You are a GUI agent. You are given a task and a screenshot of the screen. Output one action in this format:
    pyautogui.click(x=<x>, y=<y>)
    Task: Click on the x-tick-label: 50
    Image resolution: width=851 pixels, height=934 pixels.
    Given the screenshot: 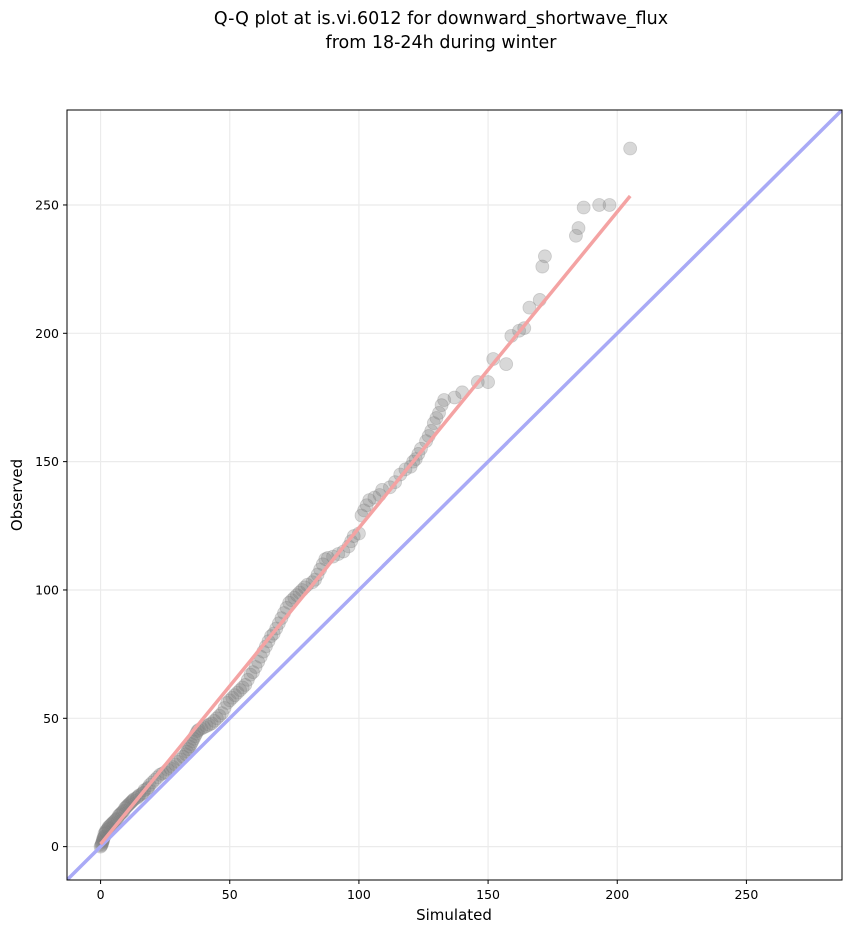 What is the action you would take?
    pyautogui.click(x=230, y=894)
    